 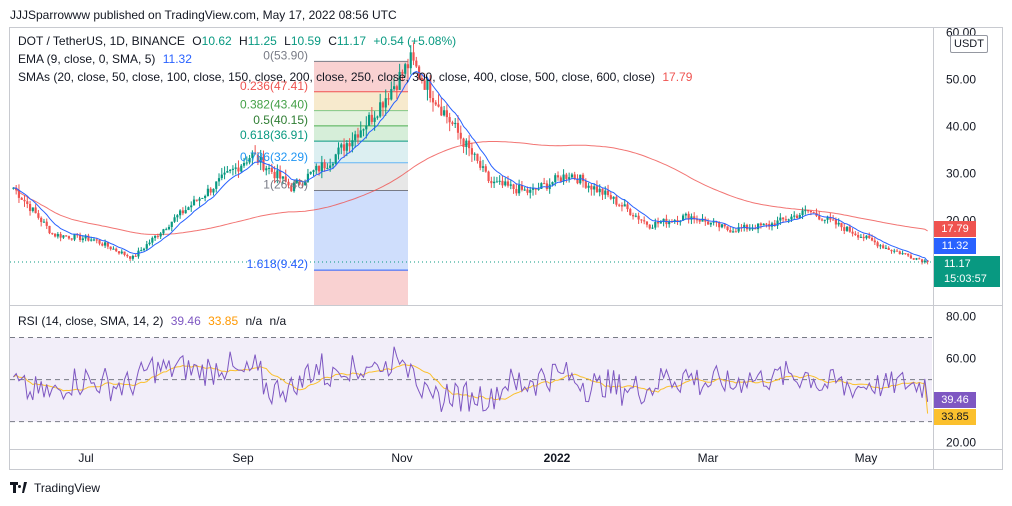 What do you see at coordinates (101, 41) in the screenshot?
I see `symbol-title: DOT / TetherUS, 1D, BINANCE` at bounding box center [101, 41].